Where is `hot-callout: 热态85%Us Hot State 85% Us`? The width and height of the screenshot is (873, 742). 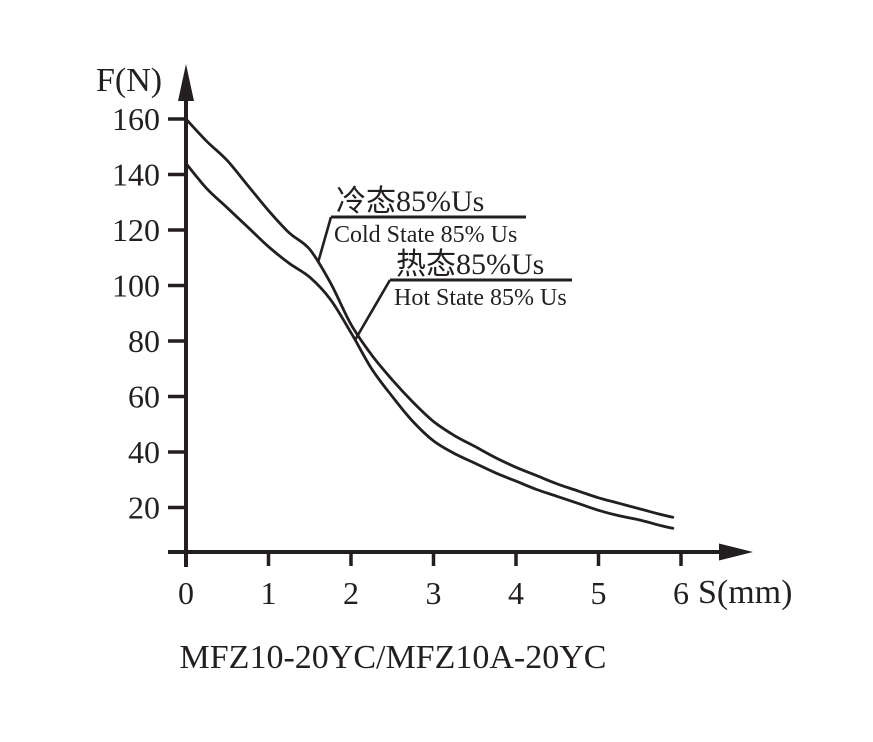 hot-callout: 热态85%Us Hot State 85% Us is located at coordinates (462, 294).